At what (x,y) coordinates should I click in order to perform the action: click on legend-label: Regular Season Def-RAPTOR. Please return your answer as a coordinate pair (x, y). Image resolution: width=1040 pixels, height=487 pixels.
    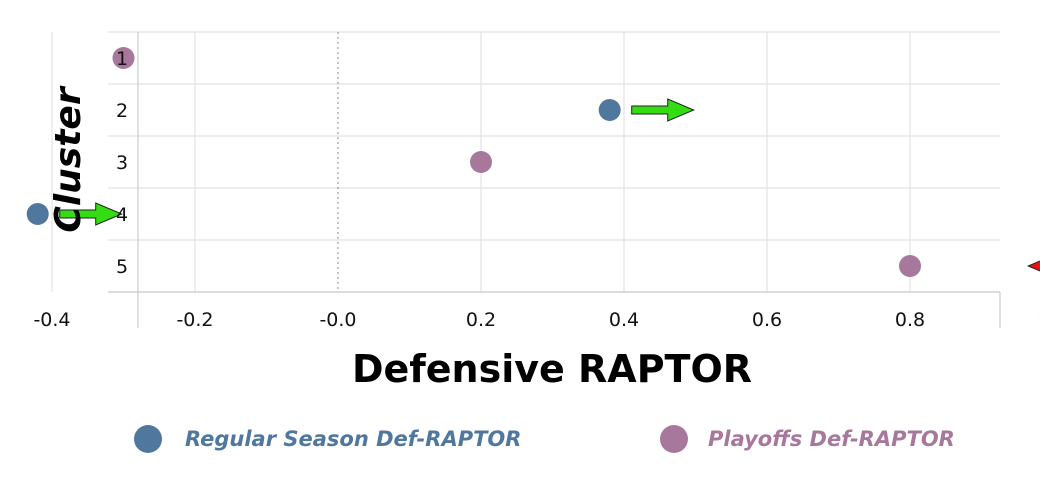
    Looking at the image, I should click on (353, 439).